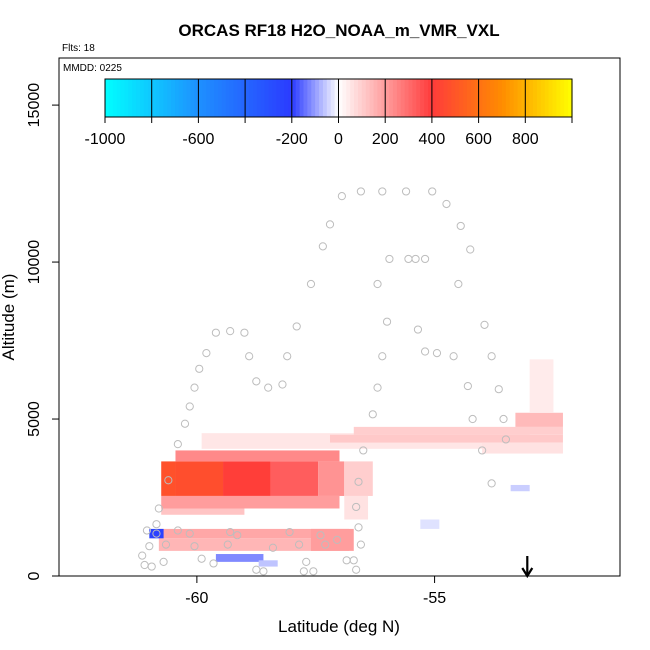  Describe the element at coordinates (338, 30) in the screenshot. I see `chart-title: ORCAS RF18 H2O_NOAA_m_VMR_VXL` at that location.